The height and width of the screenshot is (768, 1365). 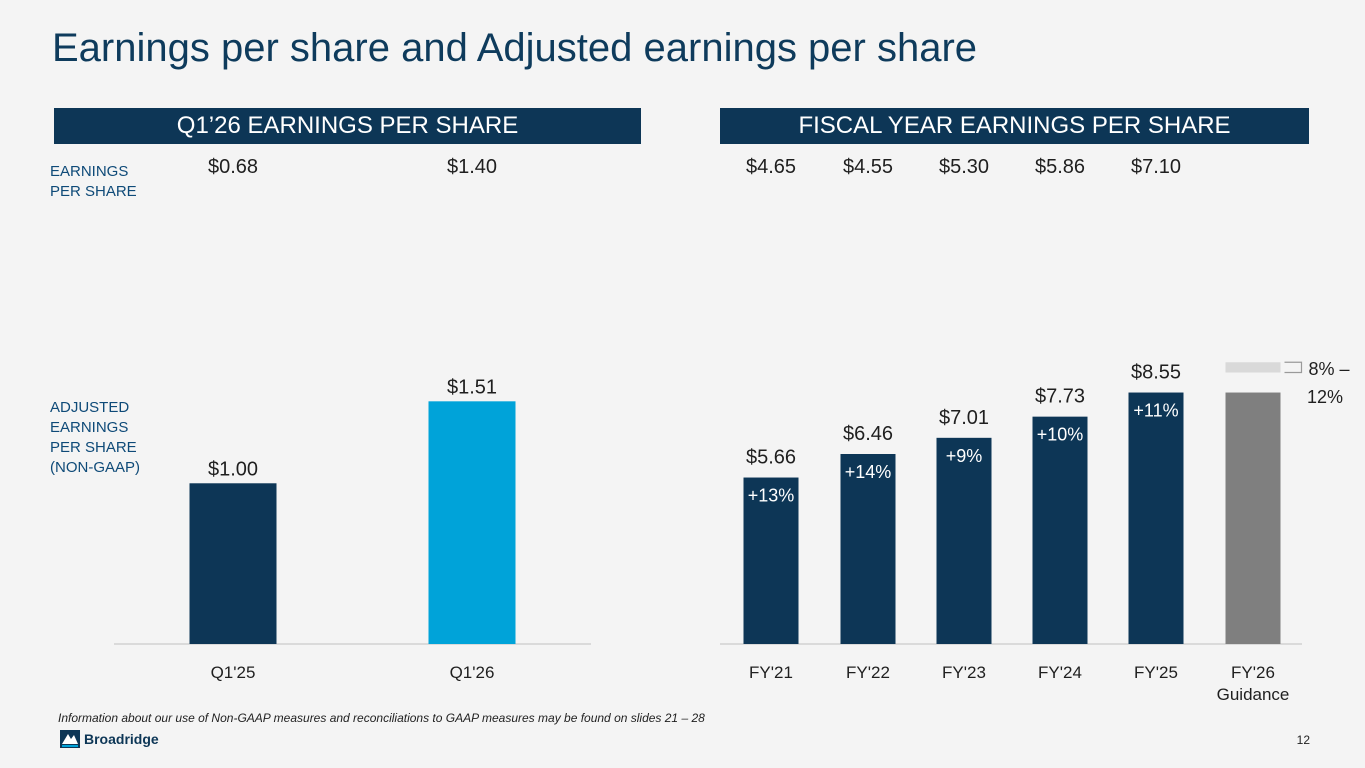 What do you see at coordinates (1060, 397) in the screenshot?
I see `fiscal-bar-value-label: $7.73` at bounding box center [1060, 397].